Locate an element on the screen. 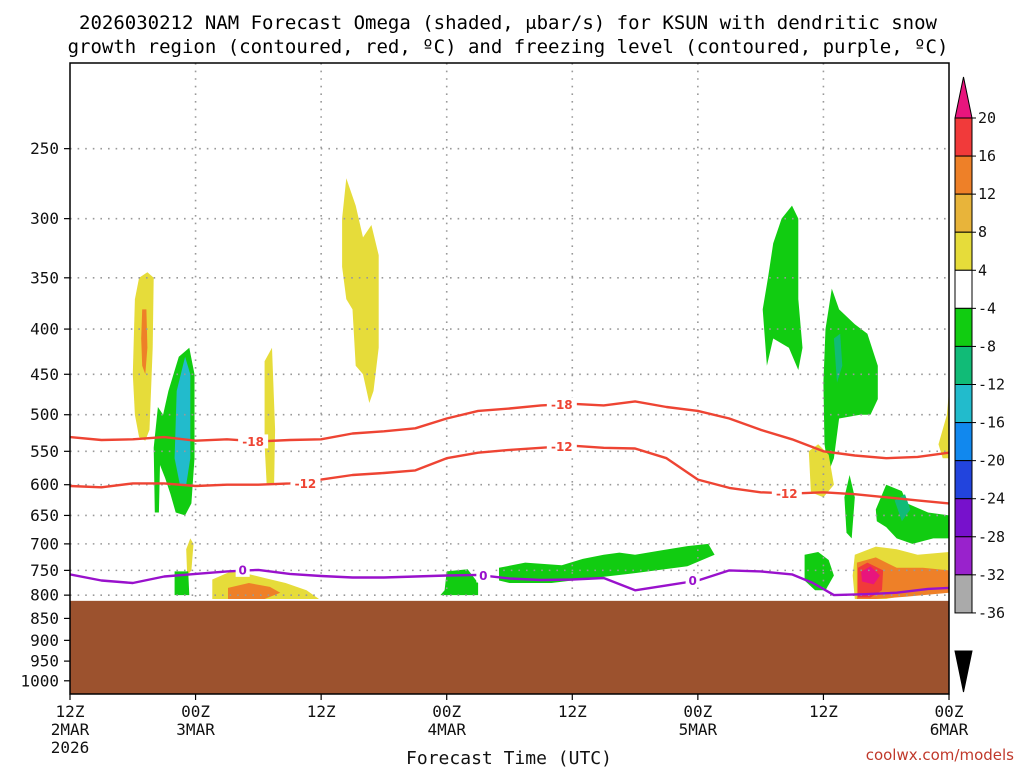  colorbar-label-11: -28 is located at coordinates (991, 537).